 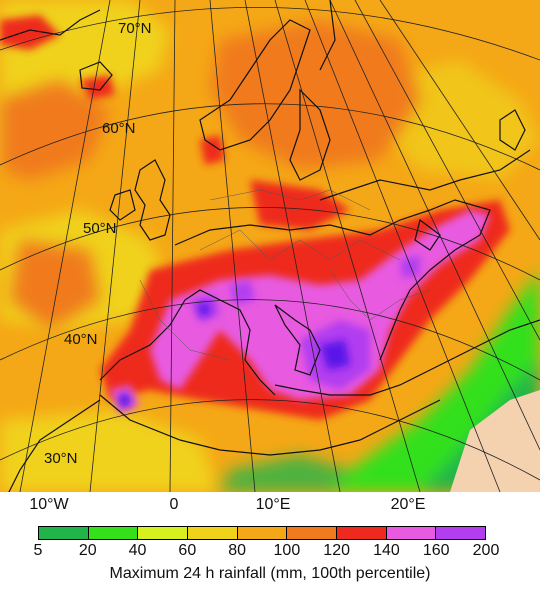 I want to click on longitude-label-0: 0, so click(x=174, y=504).